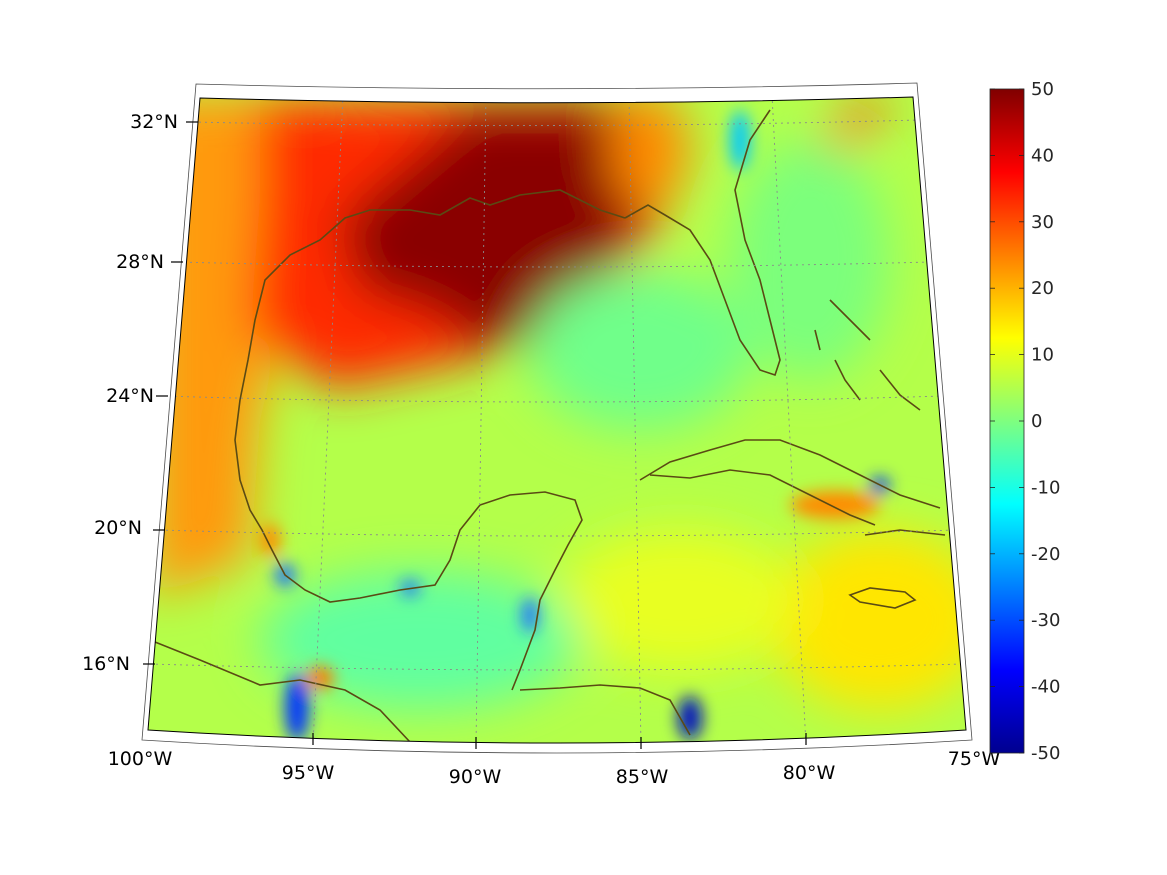 This screenshot has width=1167, height=875. What do you see at coordinates (1042, 222) in the screenshot?
I see `colorbar-tick-label: 30` at bounding box center [1042, 222].